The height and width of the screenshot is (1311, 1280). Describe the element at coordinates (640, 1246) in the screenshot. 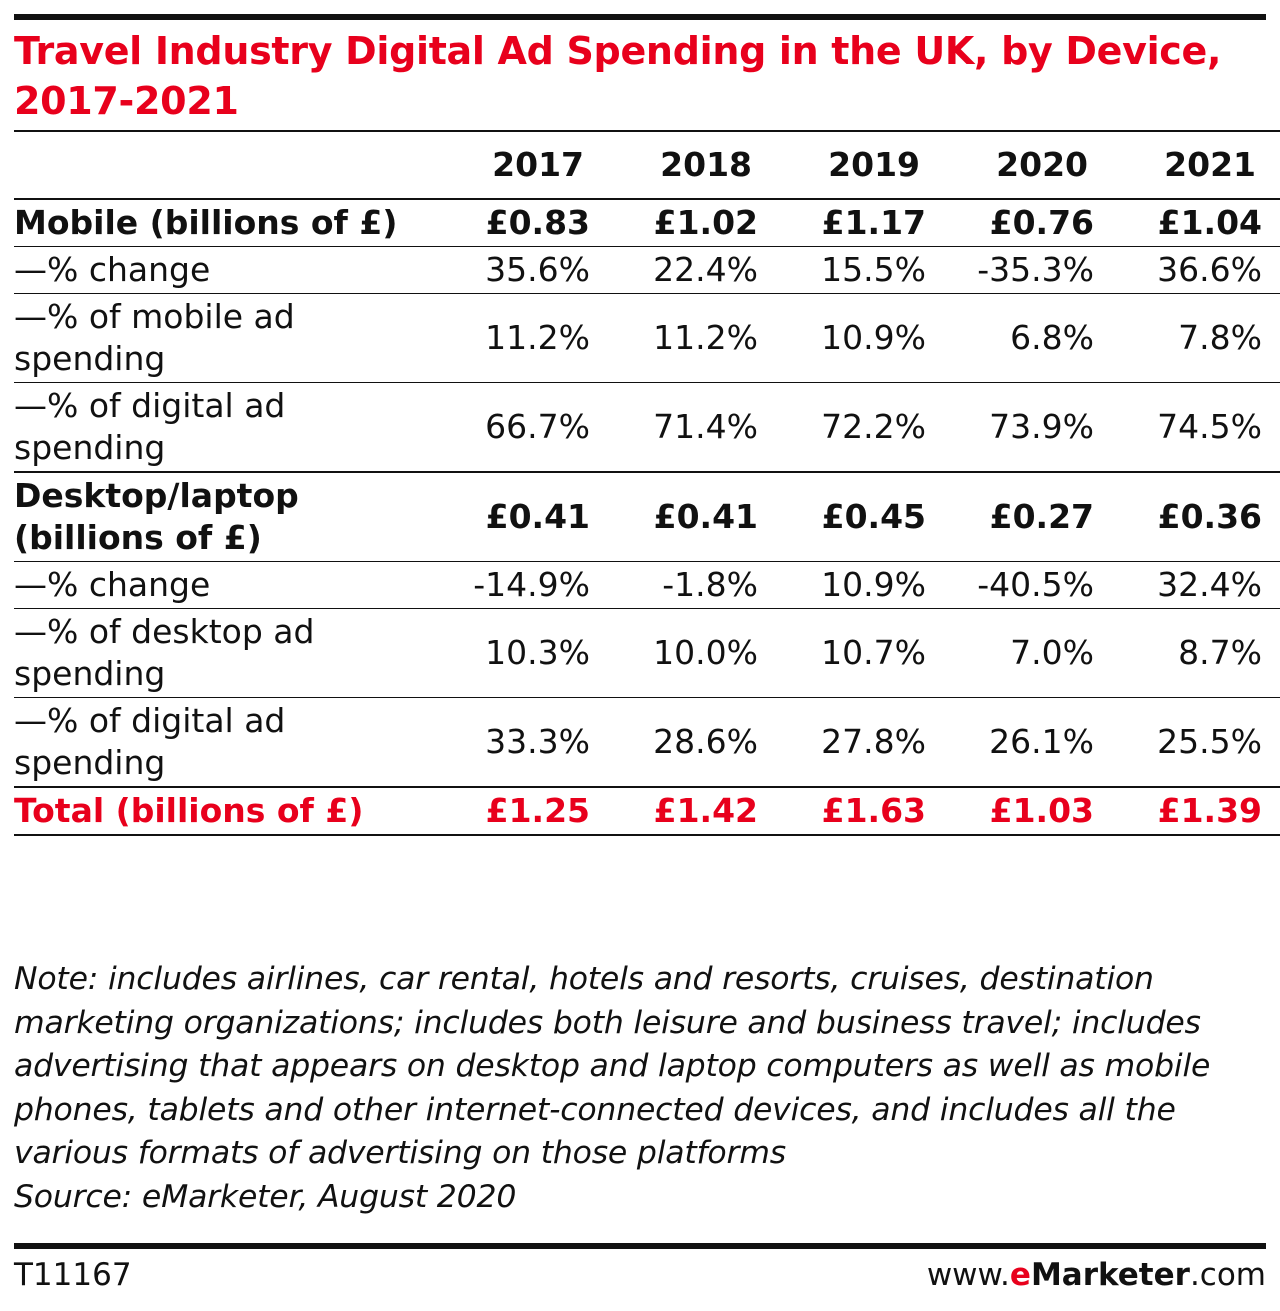

I see `bottom-rule` at that location.